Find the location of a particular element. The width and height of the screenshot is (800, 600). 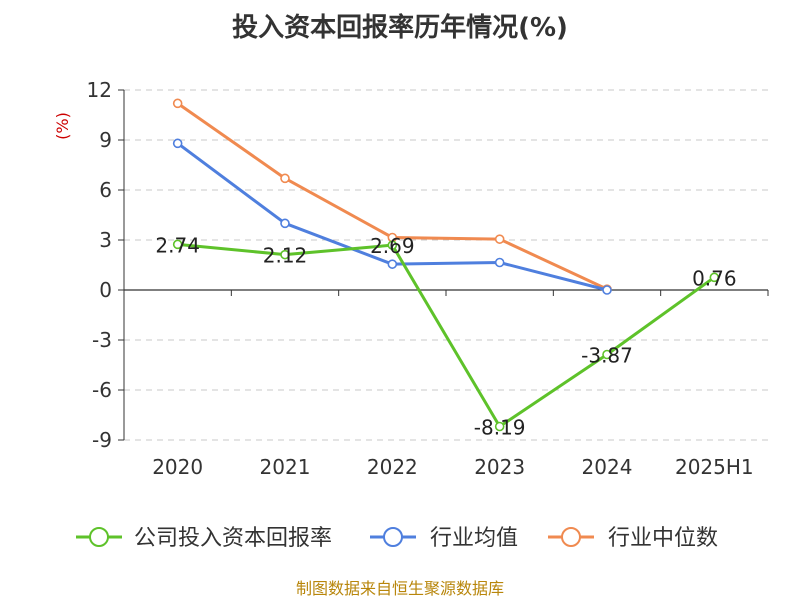

legend-label: 行业均值 is located at coordinates (474, 538).